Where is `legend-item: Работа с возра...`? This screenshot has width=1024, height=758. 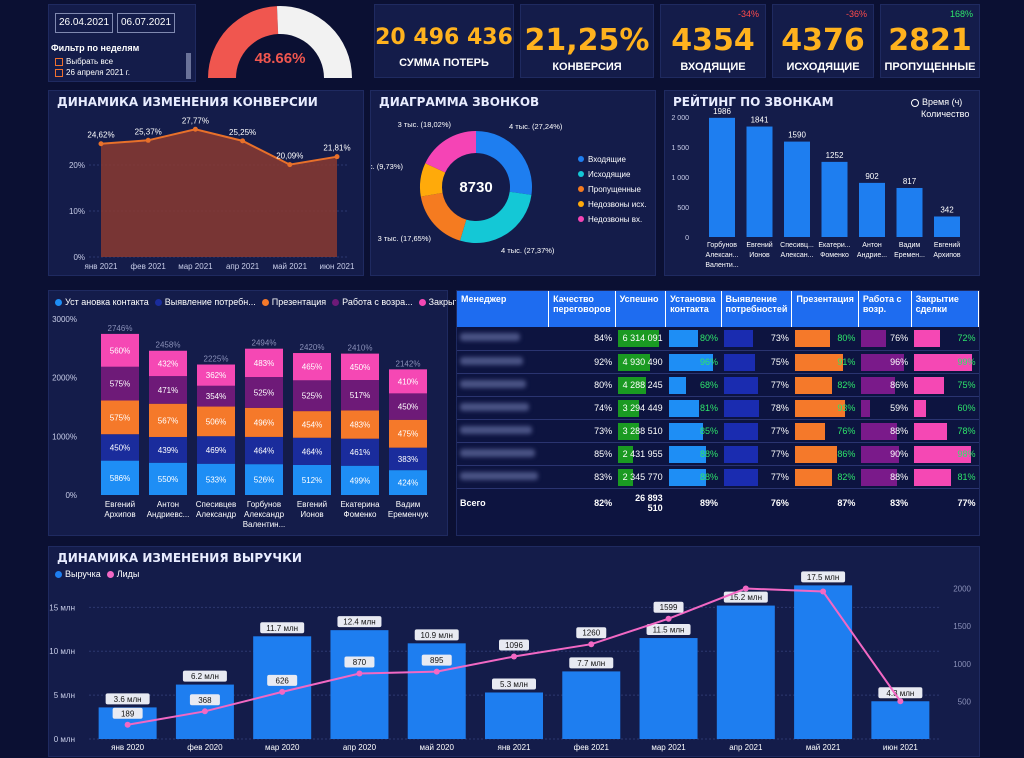 legend-item: Работа с возра... is located at coordinates (372, 302).